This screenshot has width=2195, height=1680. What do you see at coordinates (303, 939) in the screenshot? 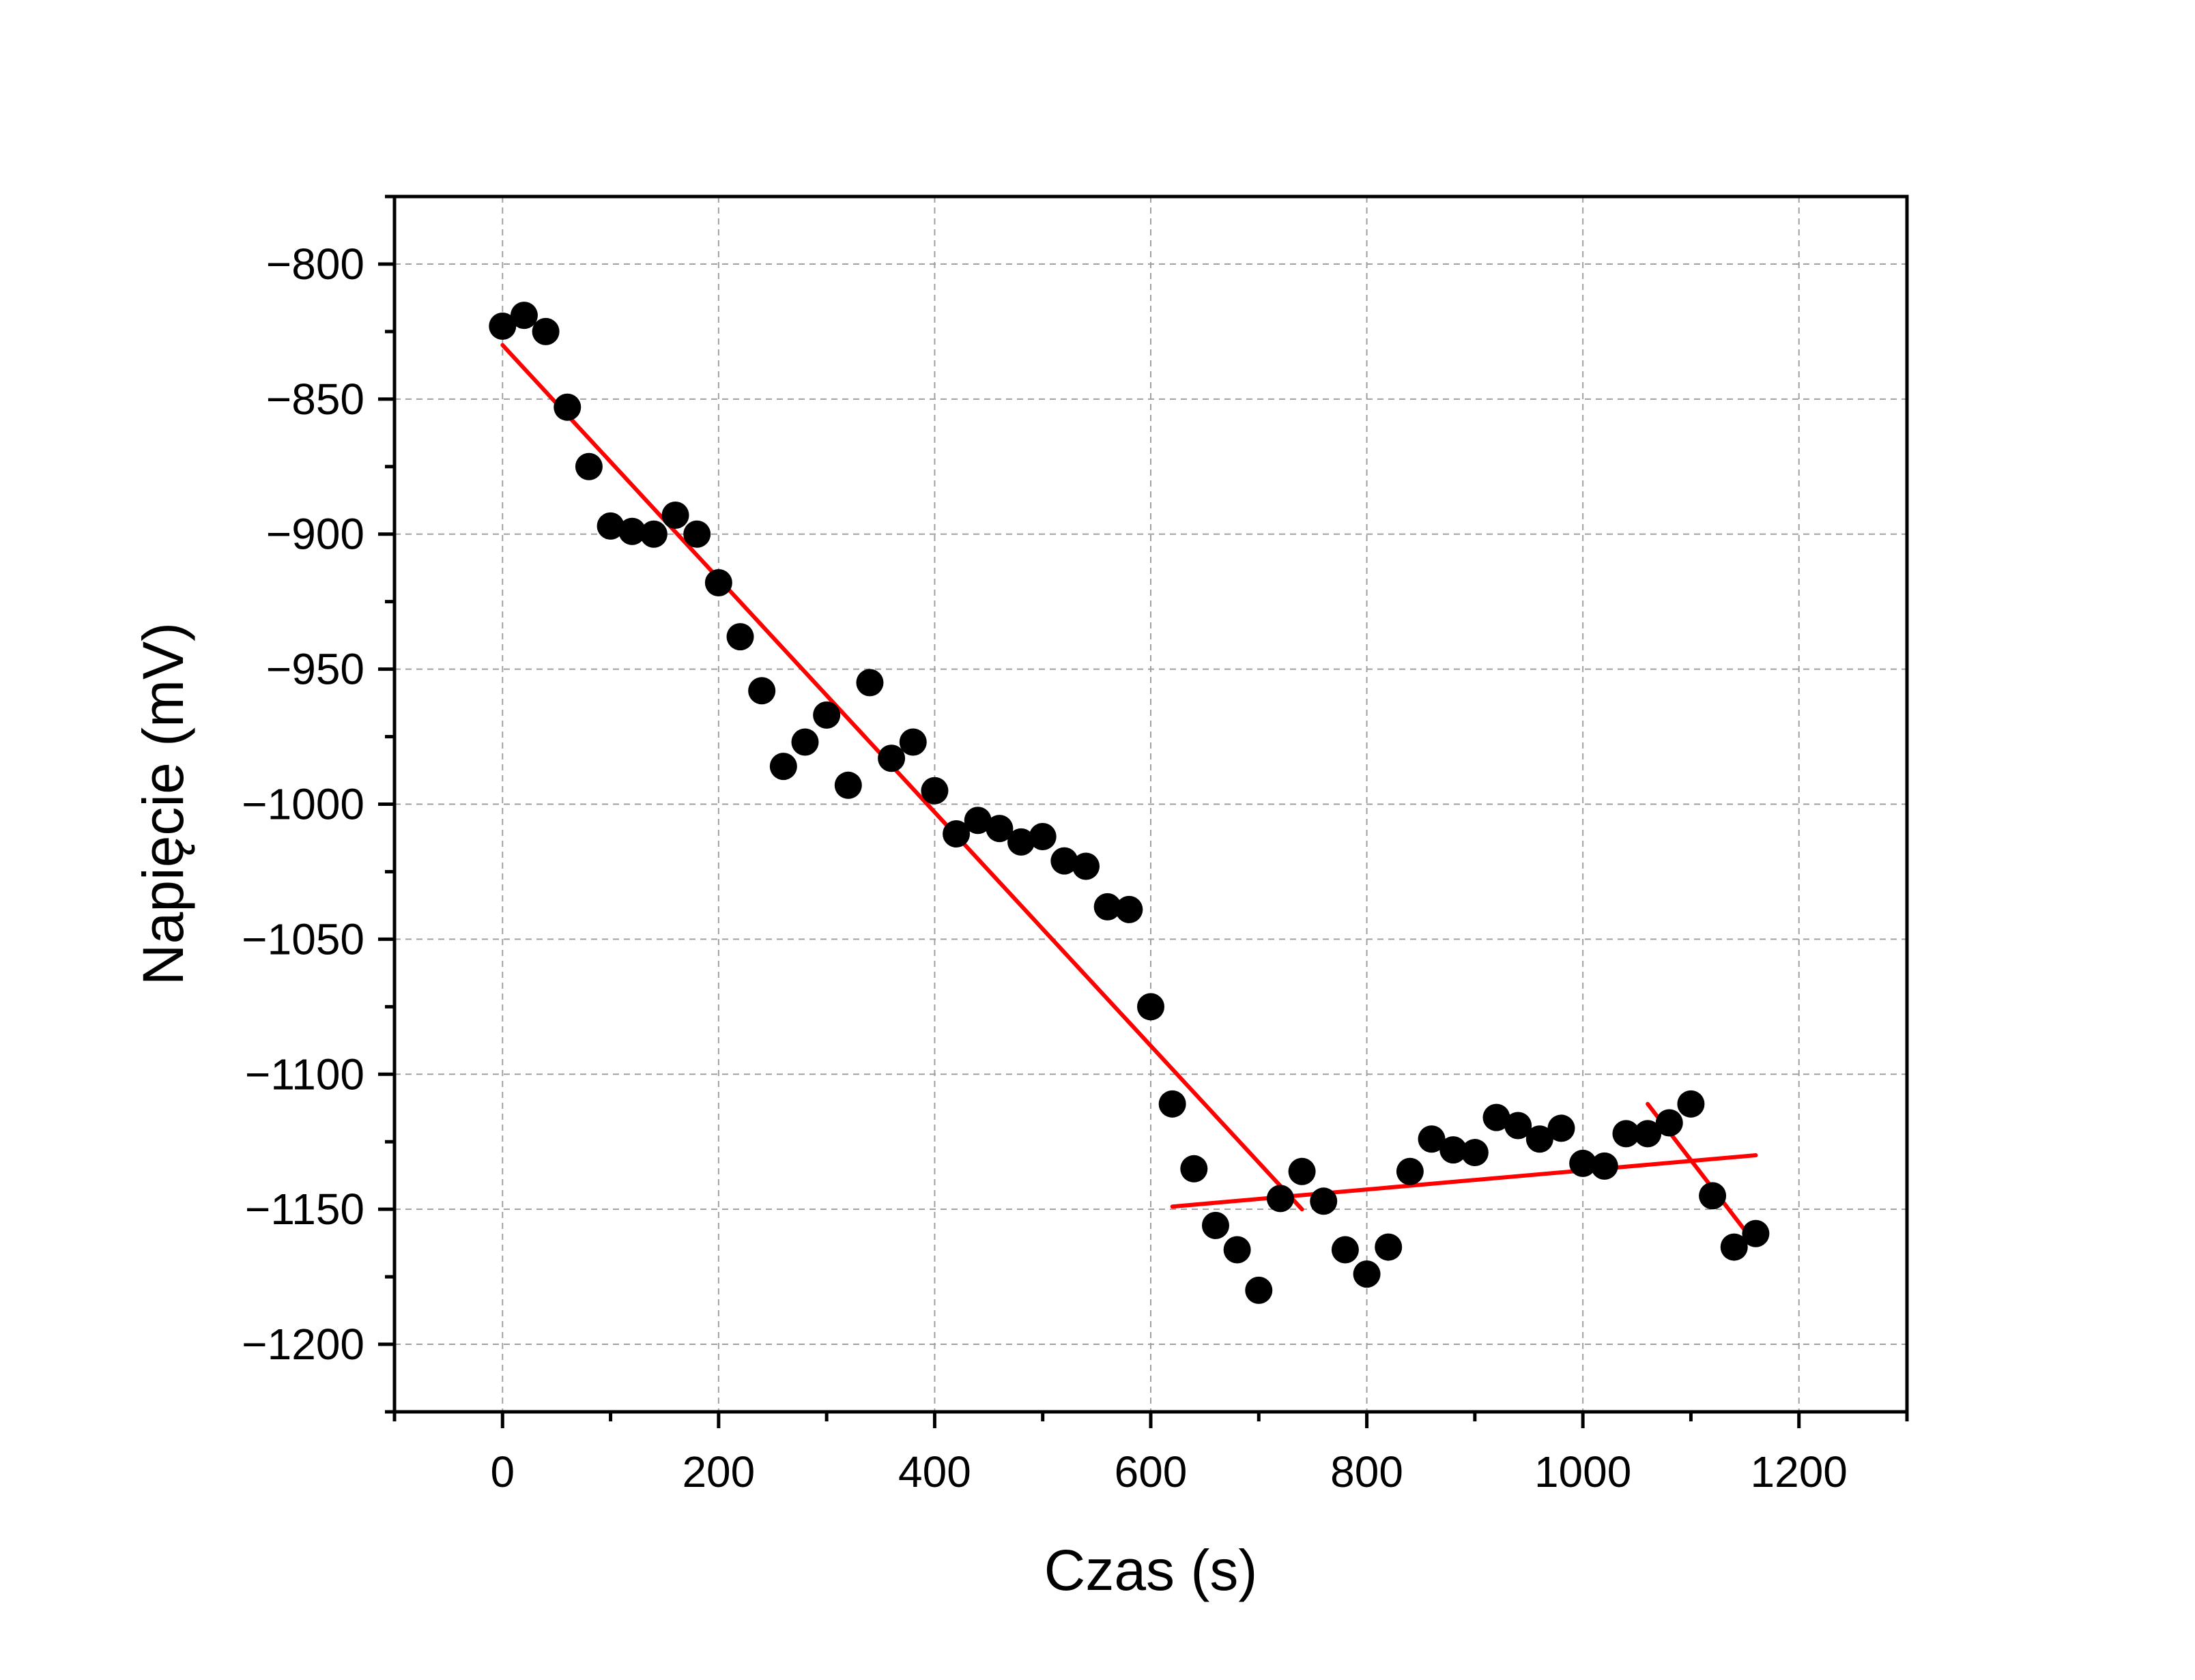
I see `y-tick-label: −1050` at bounding box center [303, 939].